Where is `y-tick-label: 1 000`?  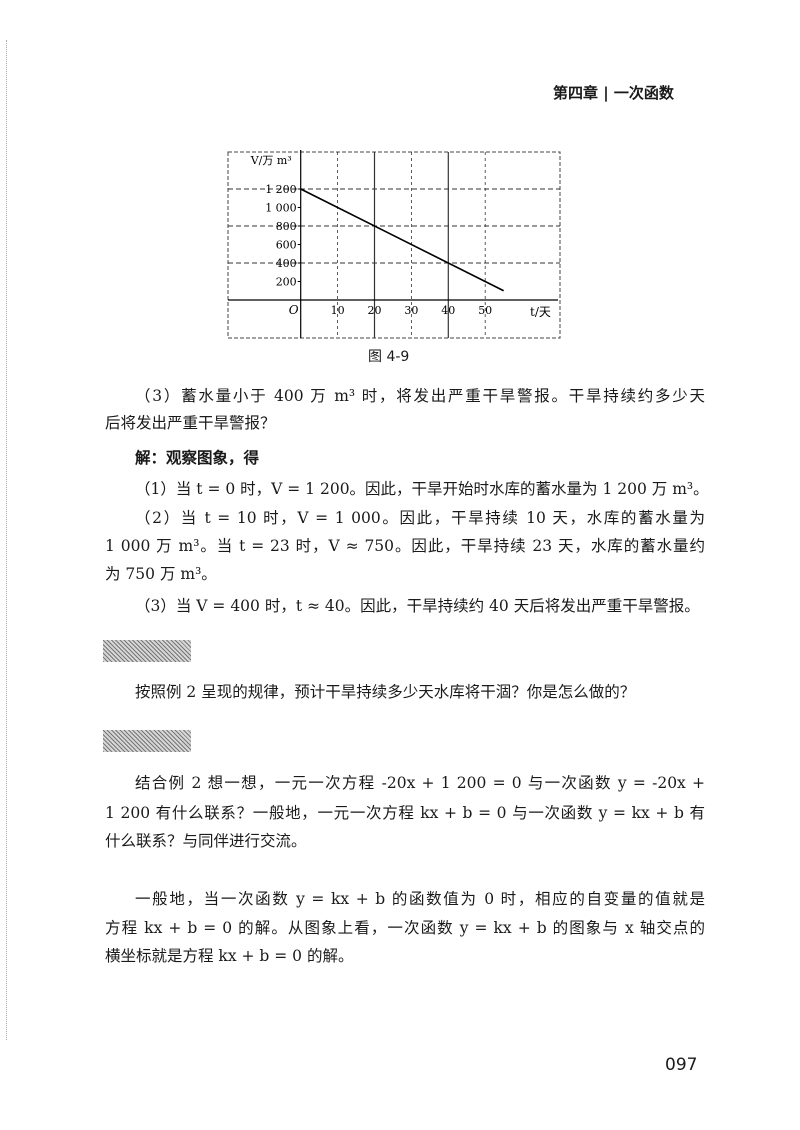
y-tick-label: 1 000 is located at coordinates (281, 208).